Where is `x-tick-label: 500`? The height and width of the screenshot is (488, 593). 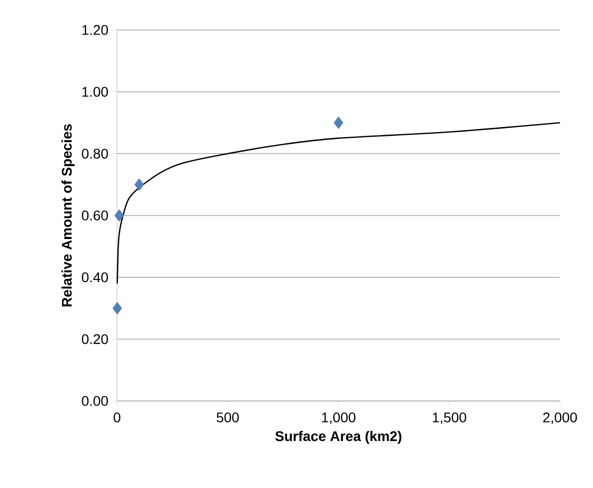
x-tick-label: 500 is located at coordinates (227, 417).